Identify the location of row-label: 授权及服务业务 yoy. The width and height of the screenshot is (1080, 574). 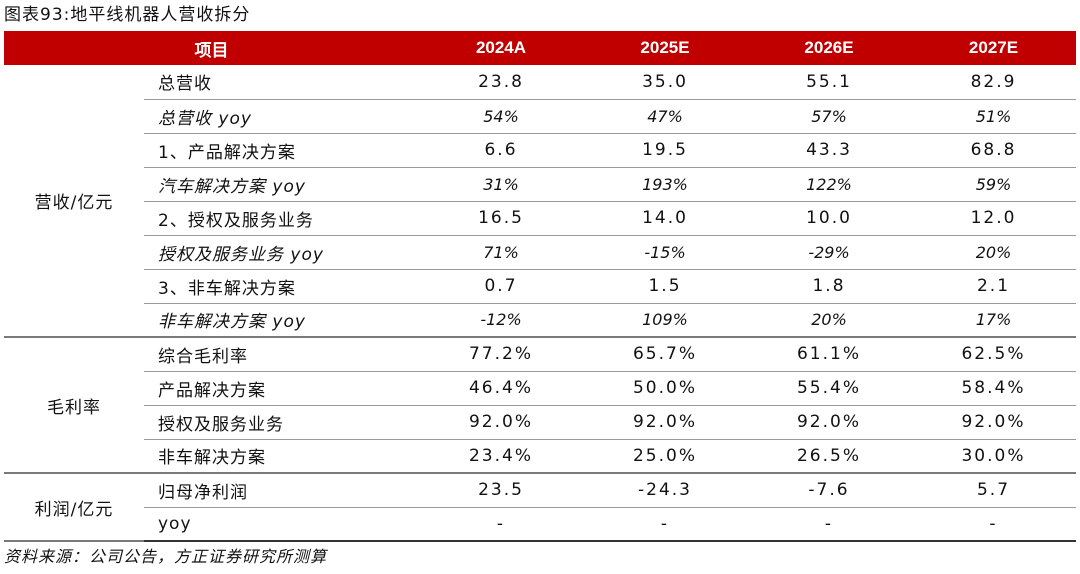
(281, 252).